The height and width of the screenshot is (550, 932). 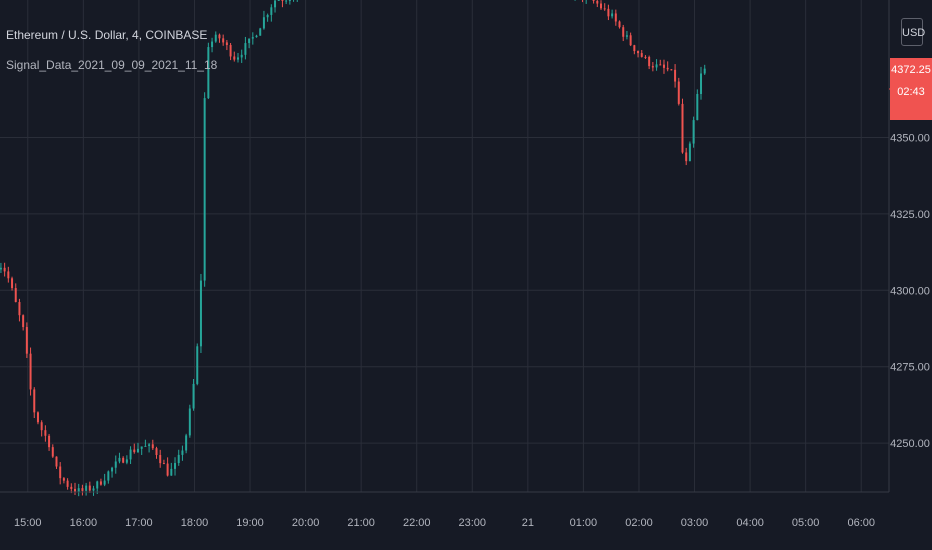 What do you see at coordinates (417, 523) in the screenshot?
I see `x-tick-label: 22:00` at bounding box center [417, 523].